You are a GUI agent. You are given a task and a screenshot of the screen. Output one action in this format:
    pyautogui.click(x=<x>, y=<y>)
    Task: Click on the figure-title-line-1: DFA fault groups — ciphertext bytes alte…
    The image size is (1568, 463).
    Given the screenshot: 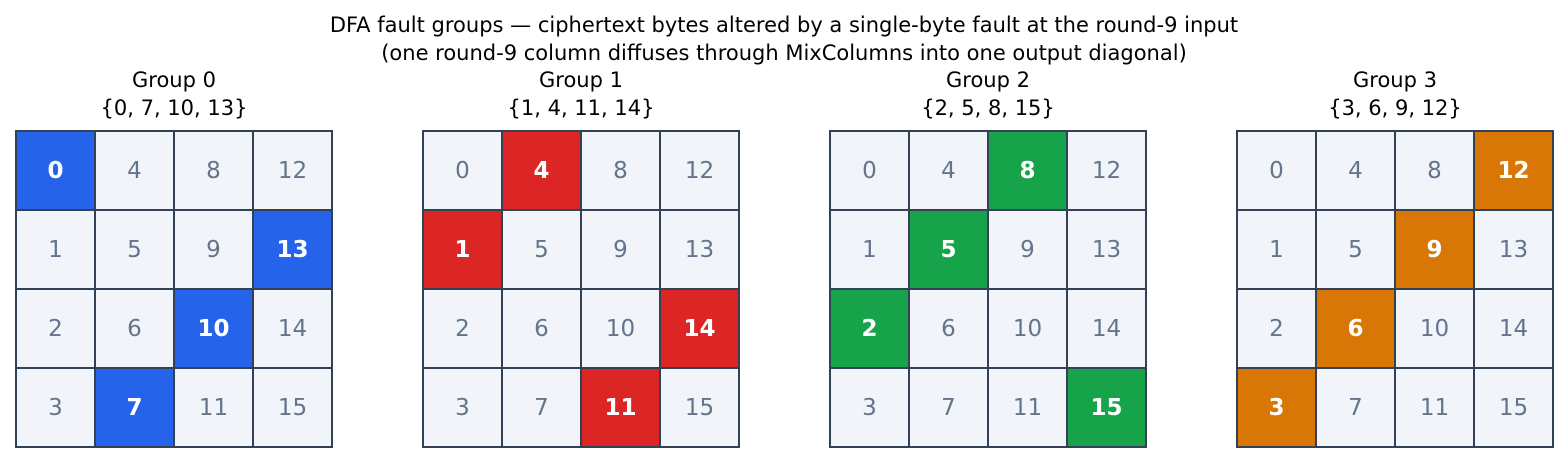 What is the action you would take?
    pyautogui.click(x=784, y=25)
    